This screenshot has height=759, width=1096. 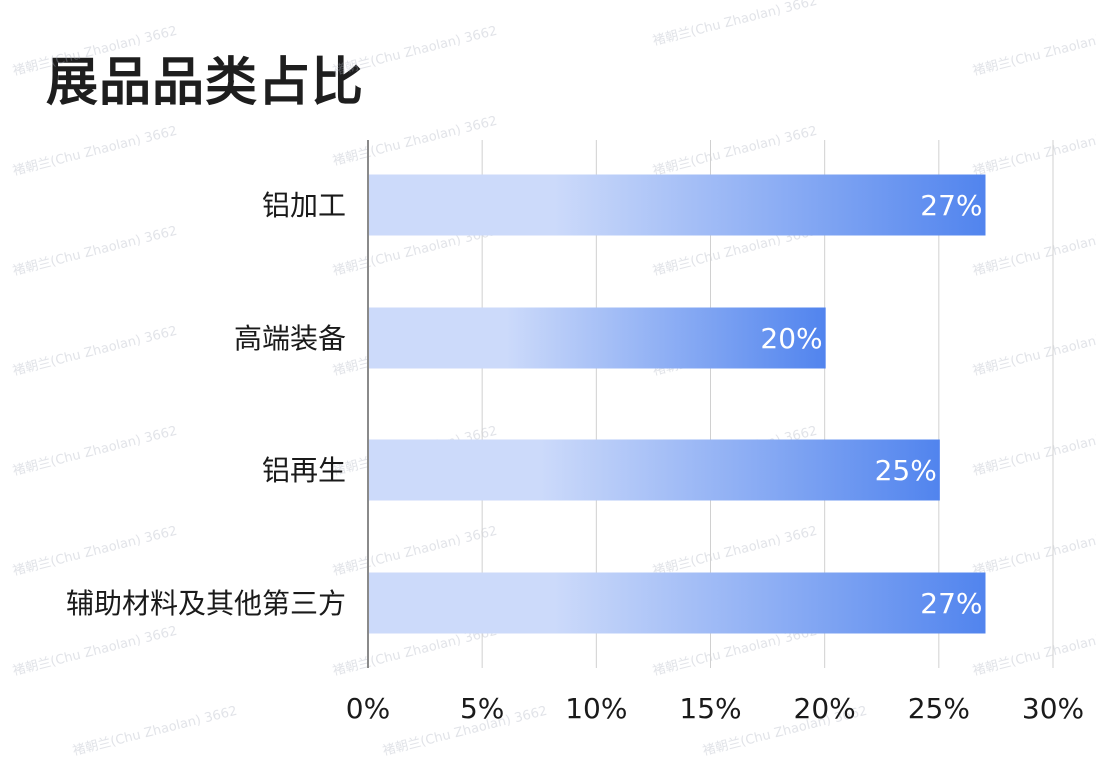 What do you see at coordinates (939, 708) in the screenshot?
I see `x-tick-label: 25%` at bounding box center [939, 708].